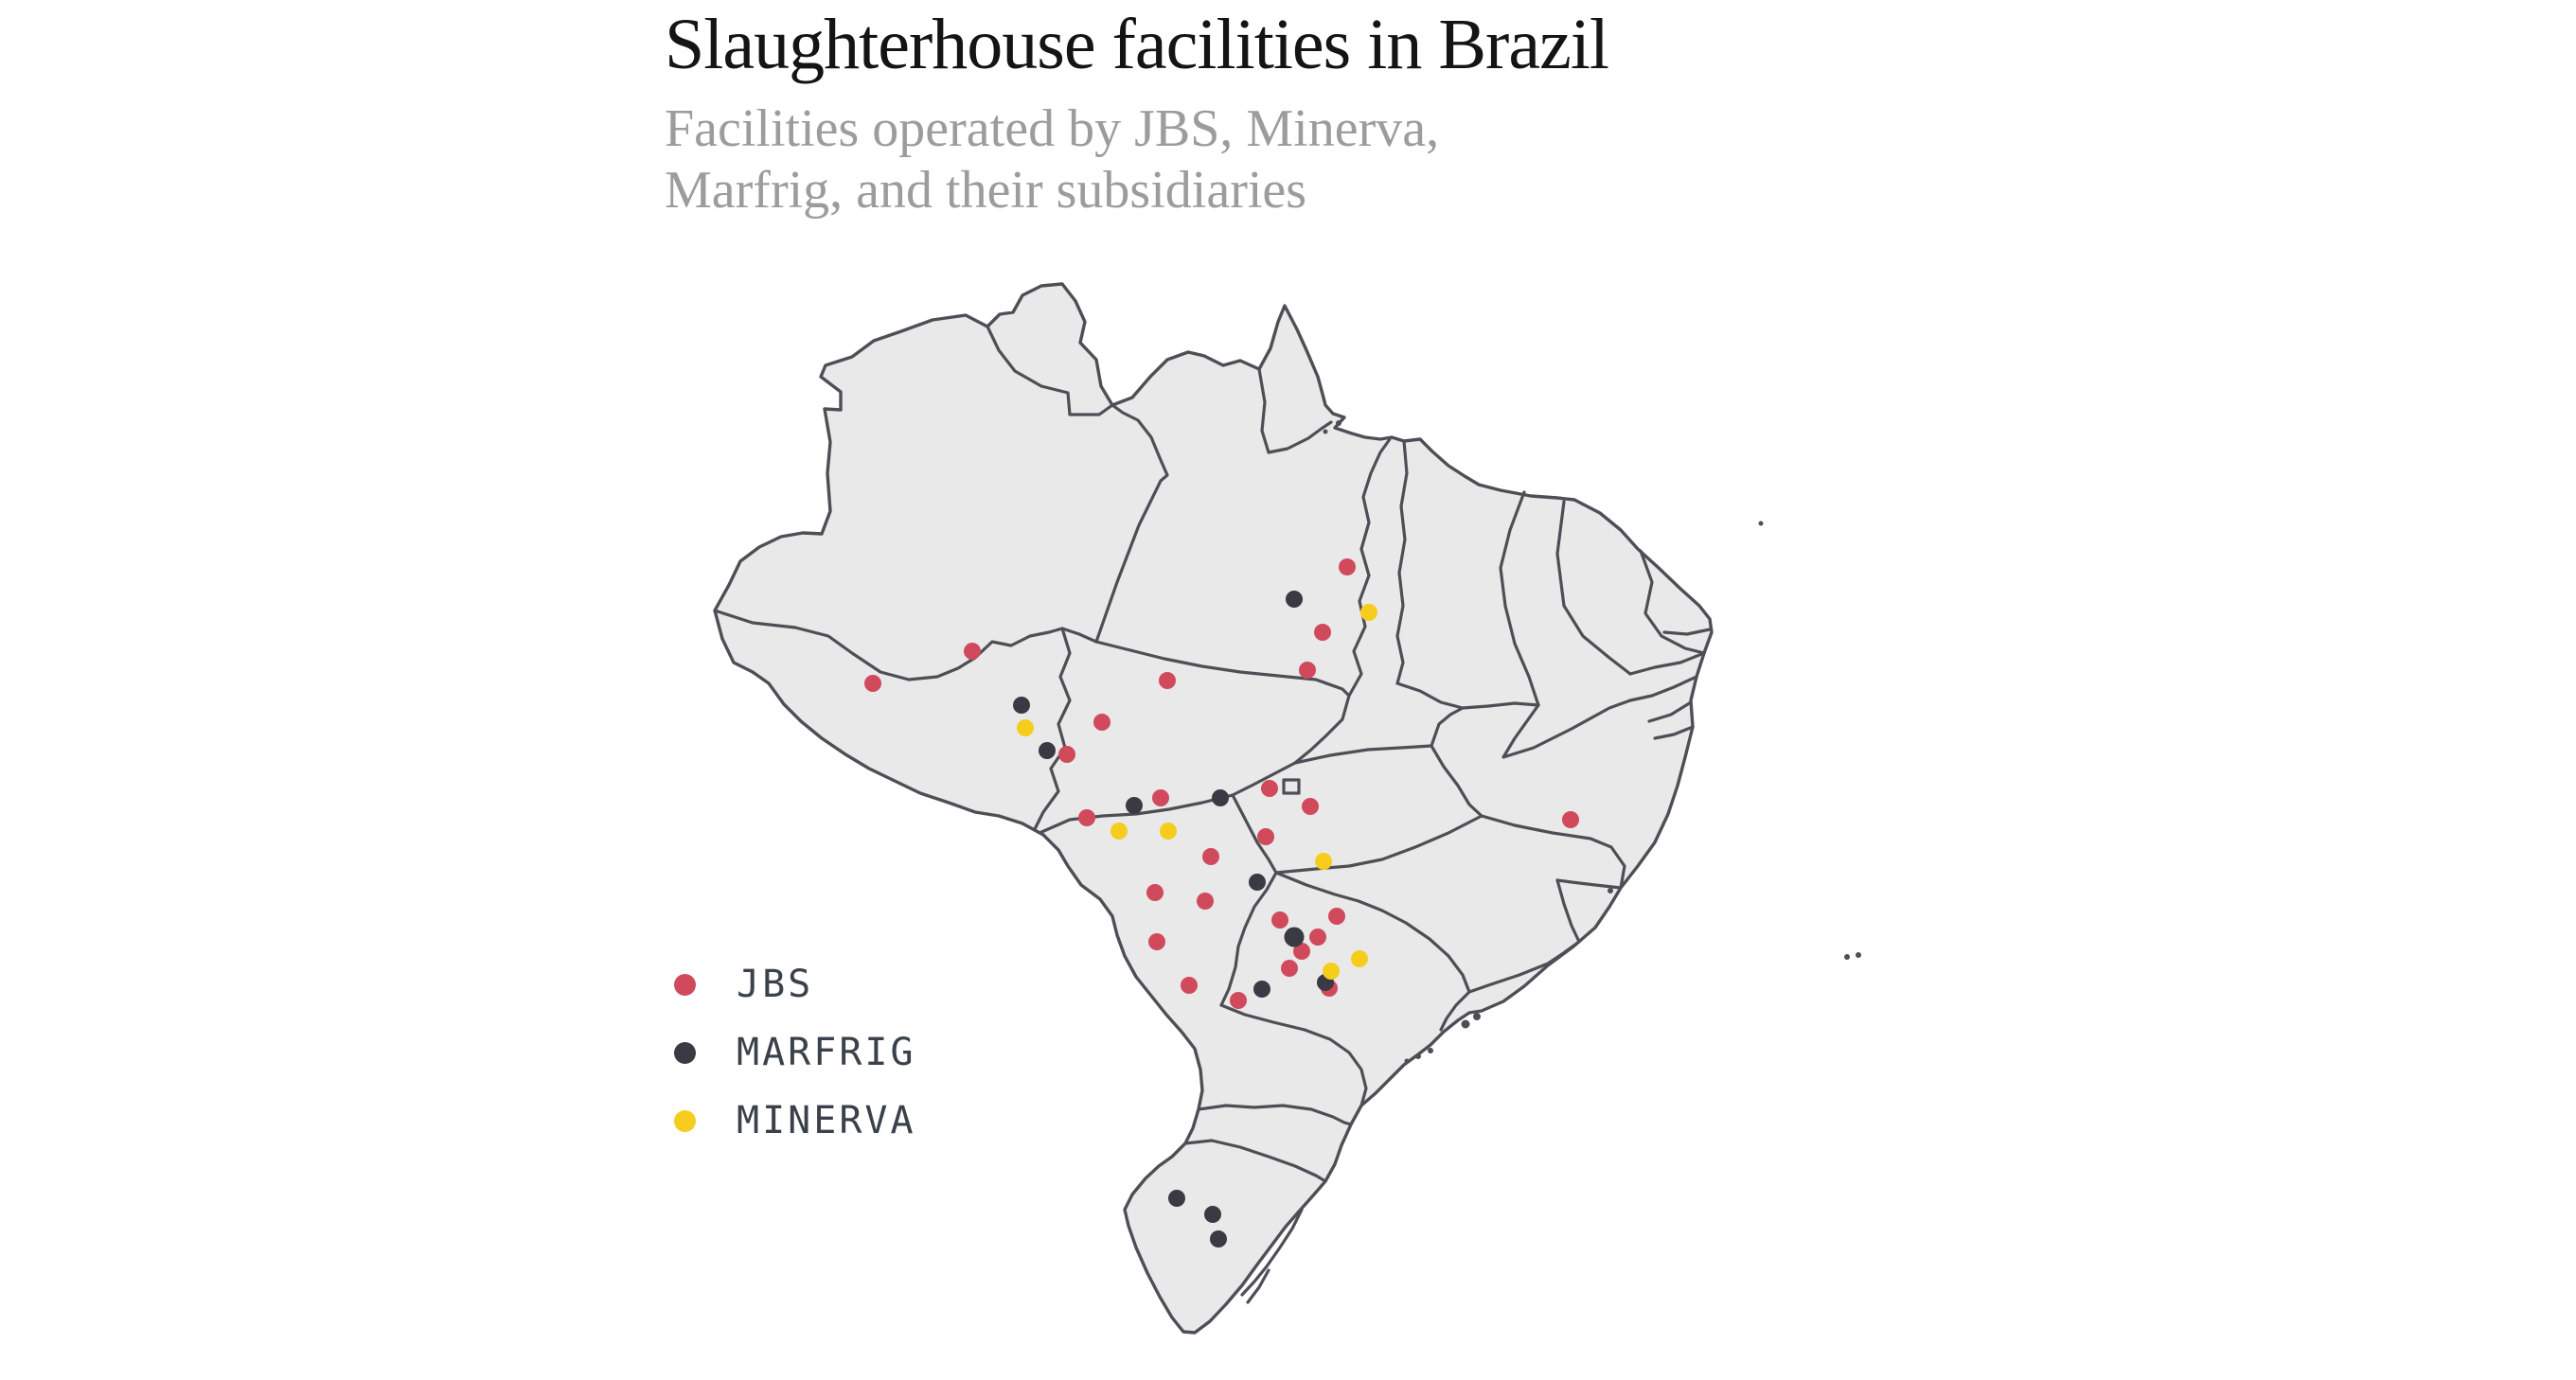  I want to click on border-rn-paraiba, so click(1687, 632).